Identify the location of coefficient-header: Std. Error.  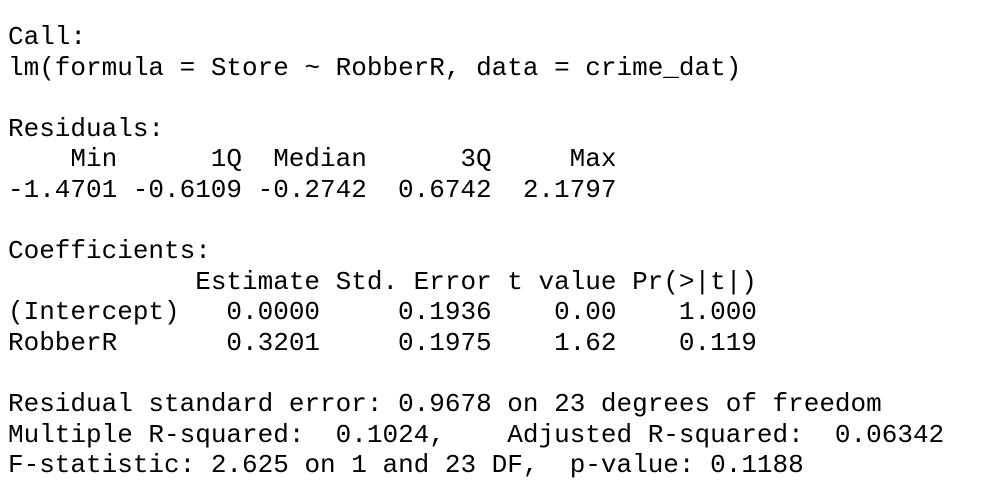
(413, 281).